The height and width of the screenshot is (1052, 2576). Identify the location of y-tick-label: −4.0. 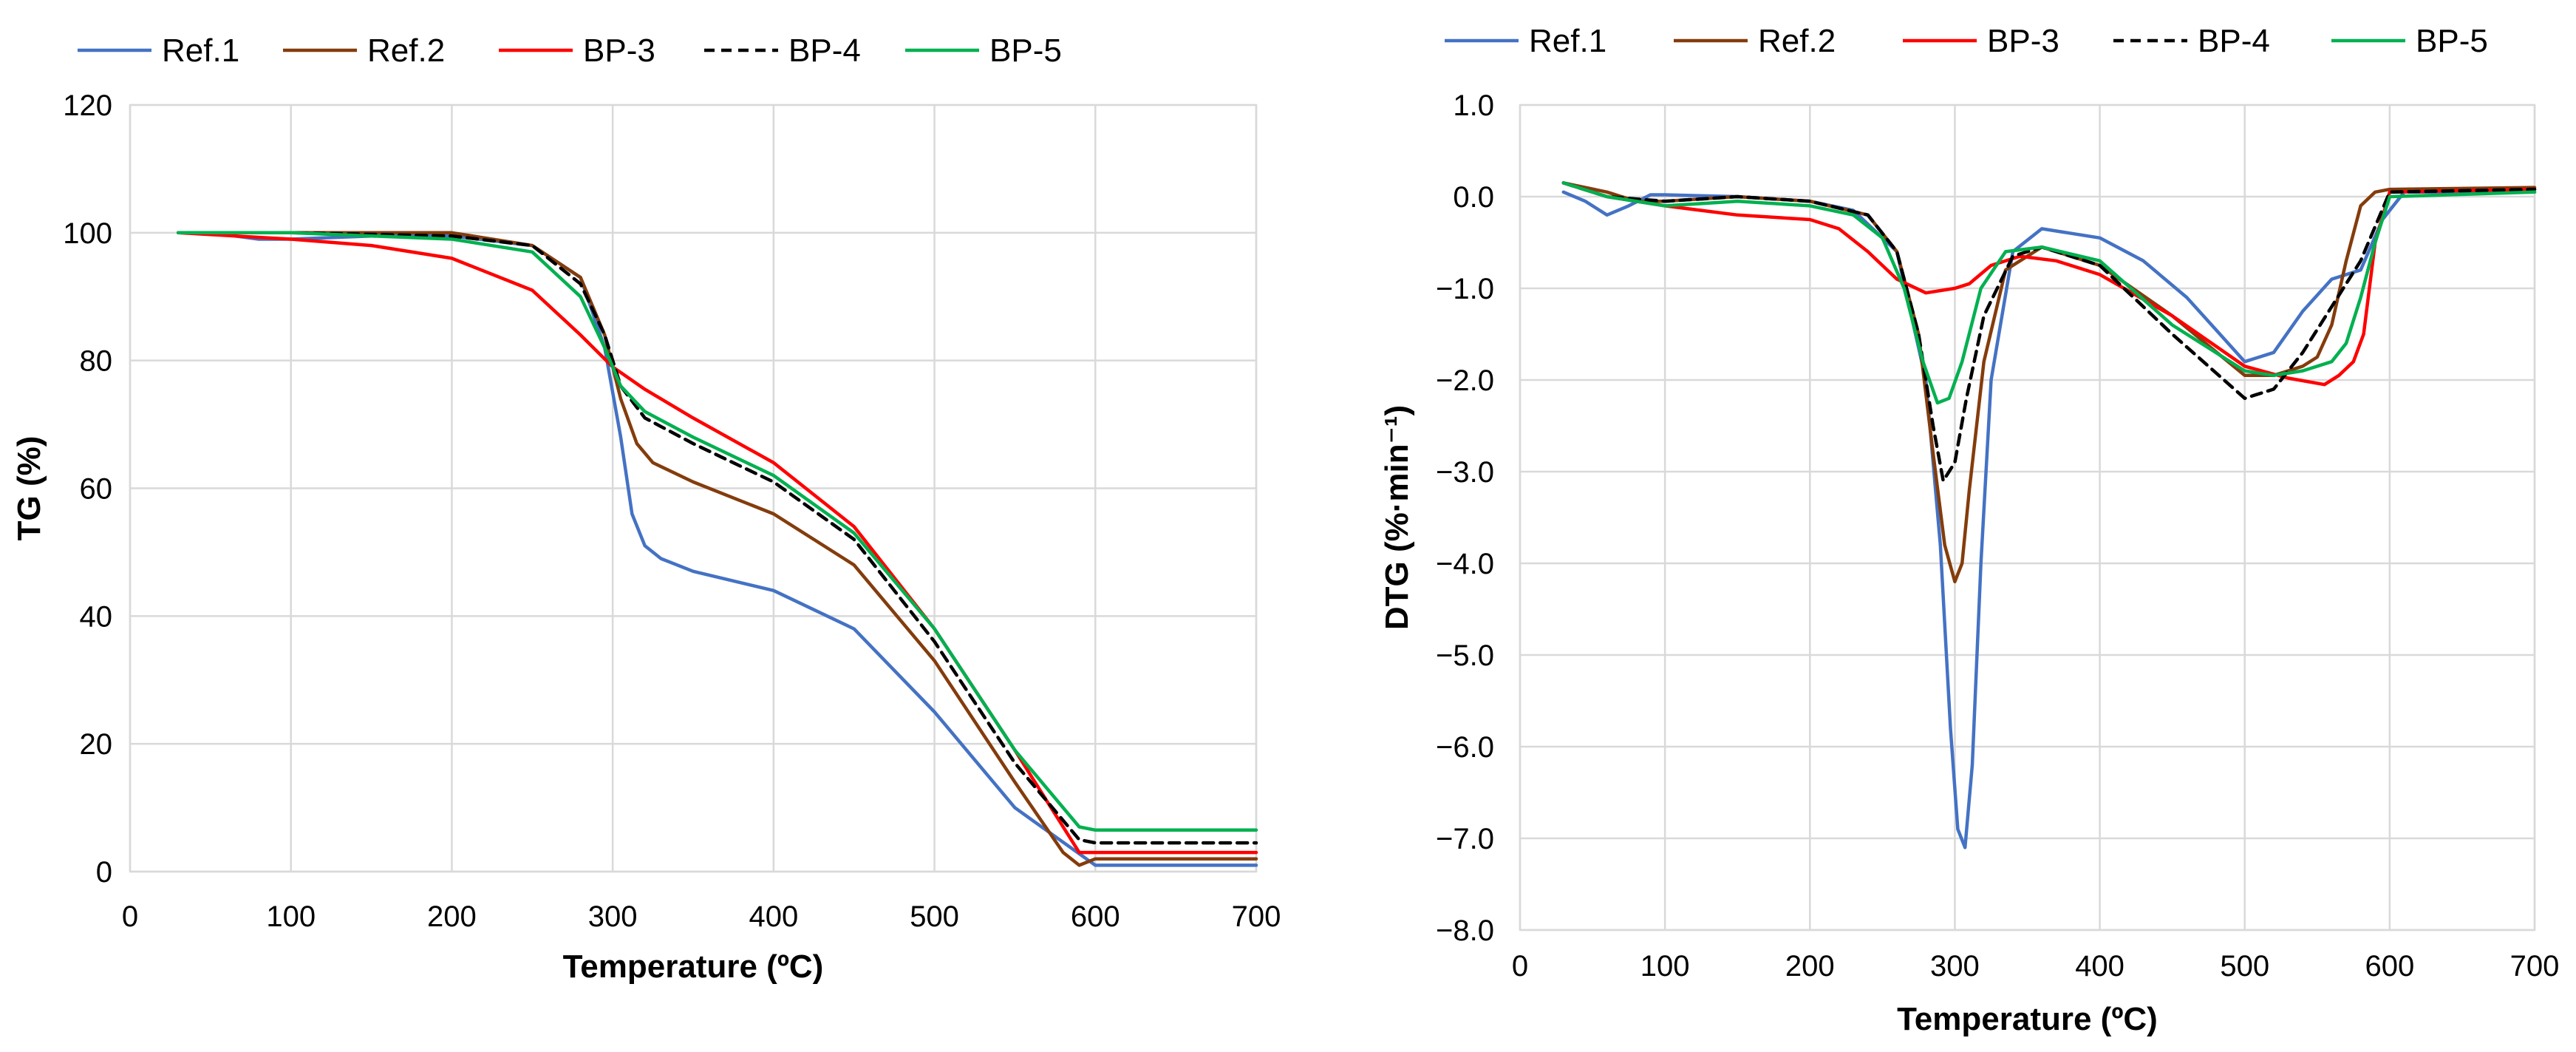
(1465, 564).